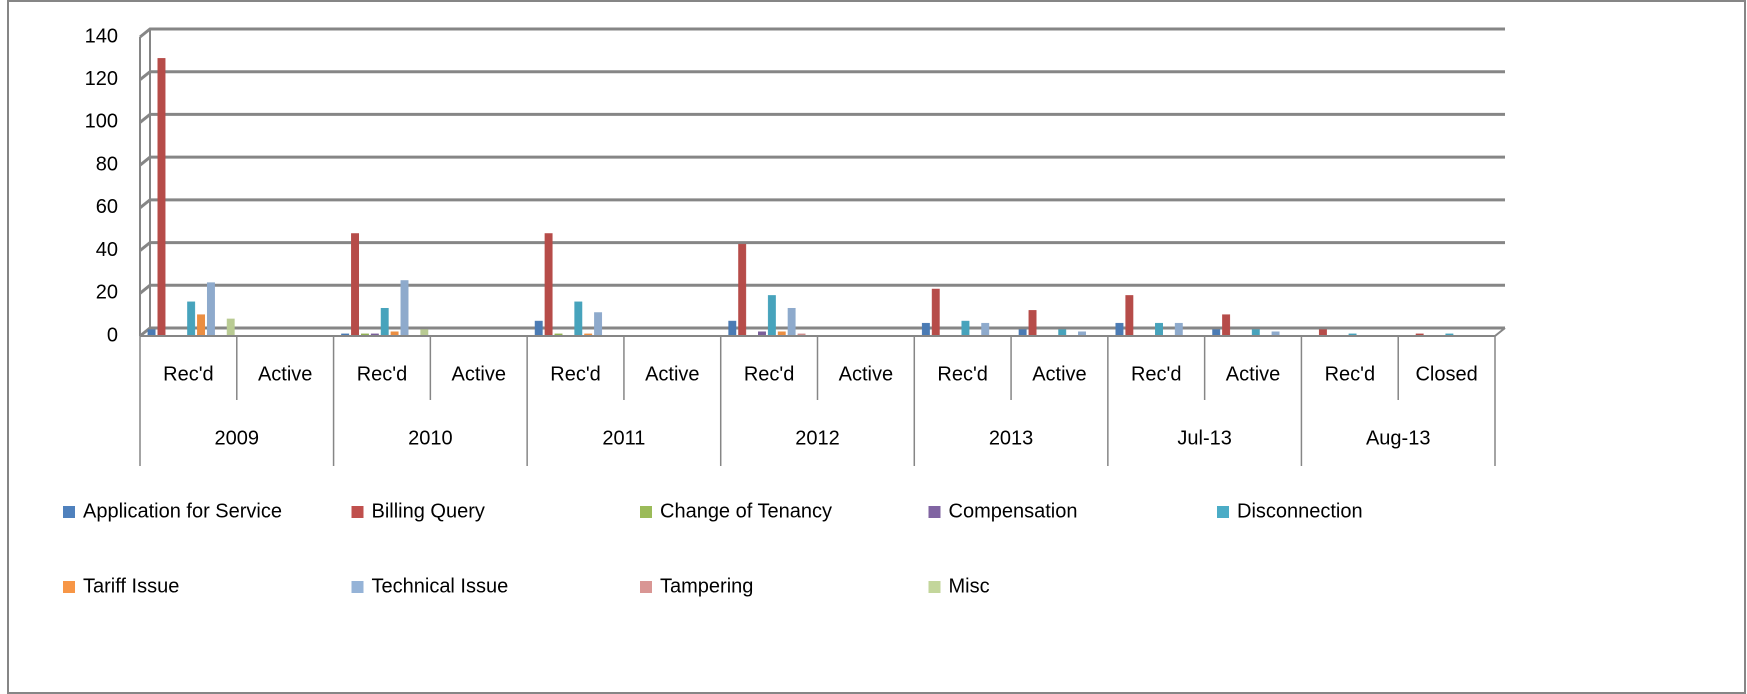 The width and height of the screenshot is (1747, 694). What do you see at coordinates (428, 511) in the screenshot?
I see `legend-label: Billing Query` at bounding box center [428, 511].